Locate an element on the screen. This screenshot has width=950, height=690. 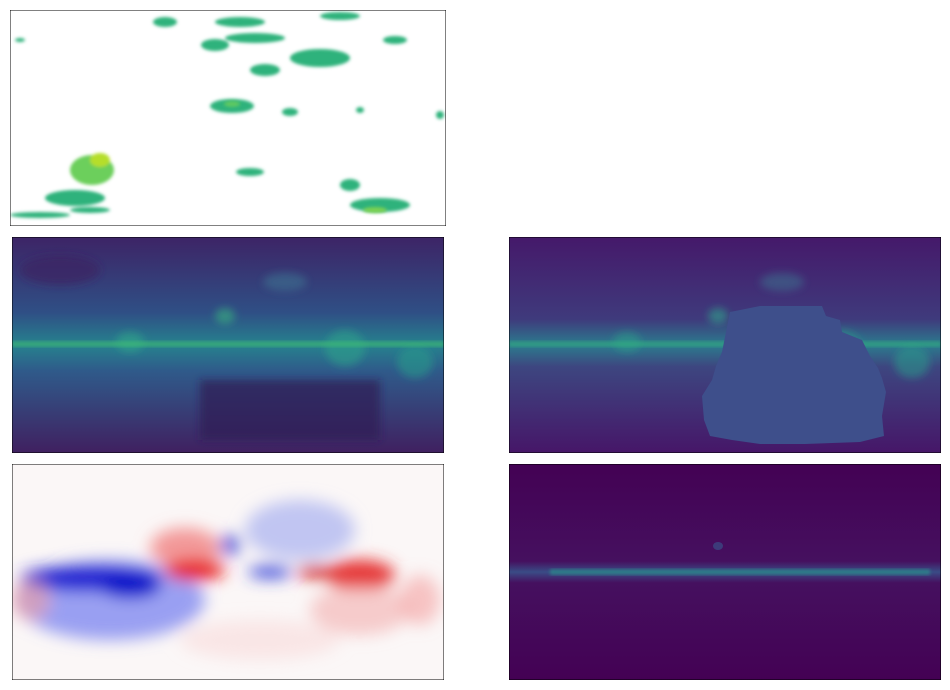
map-bright-blobs is located at coordinates (228, 157).